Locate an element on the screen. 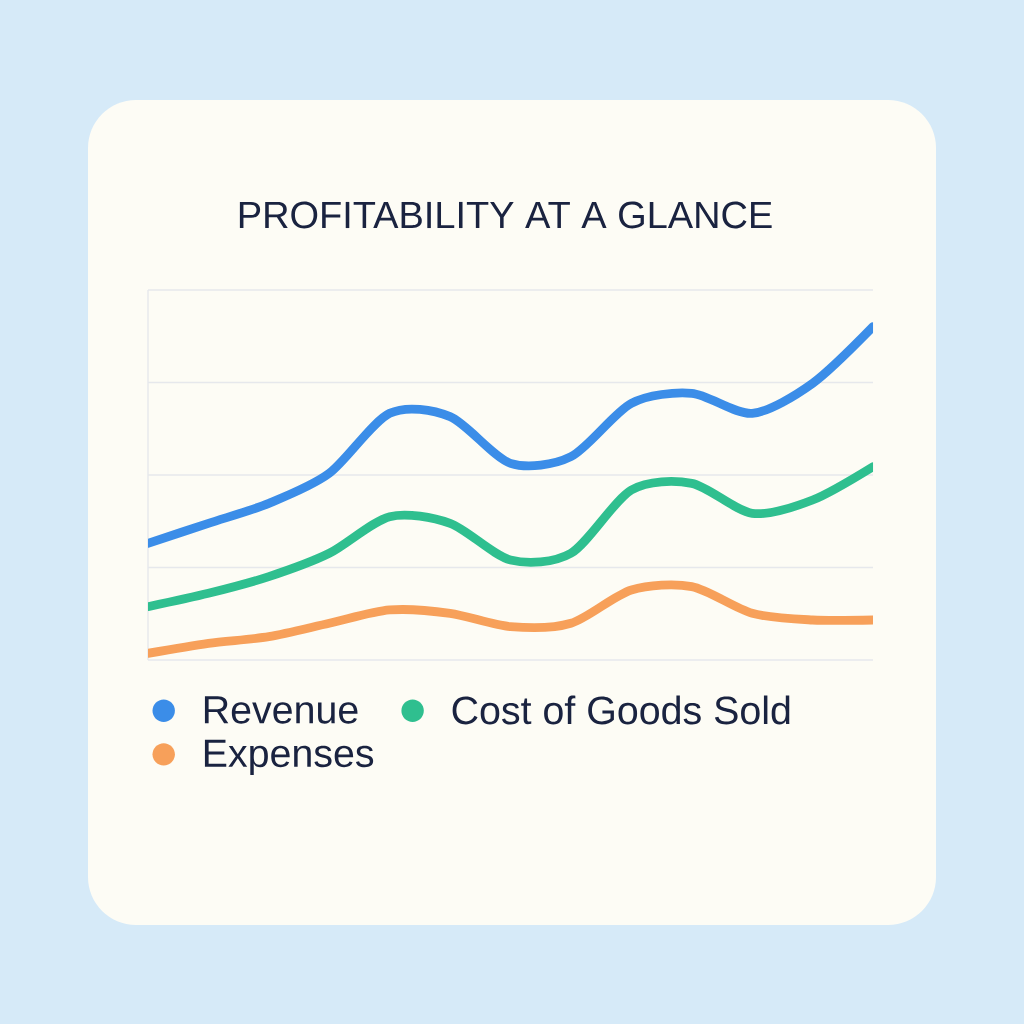  legend-label: Cost of Goods Sold is located at coordinates (621, 710).